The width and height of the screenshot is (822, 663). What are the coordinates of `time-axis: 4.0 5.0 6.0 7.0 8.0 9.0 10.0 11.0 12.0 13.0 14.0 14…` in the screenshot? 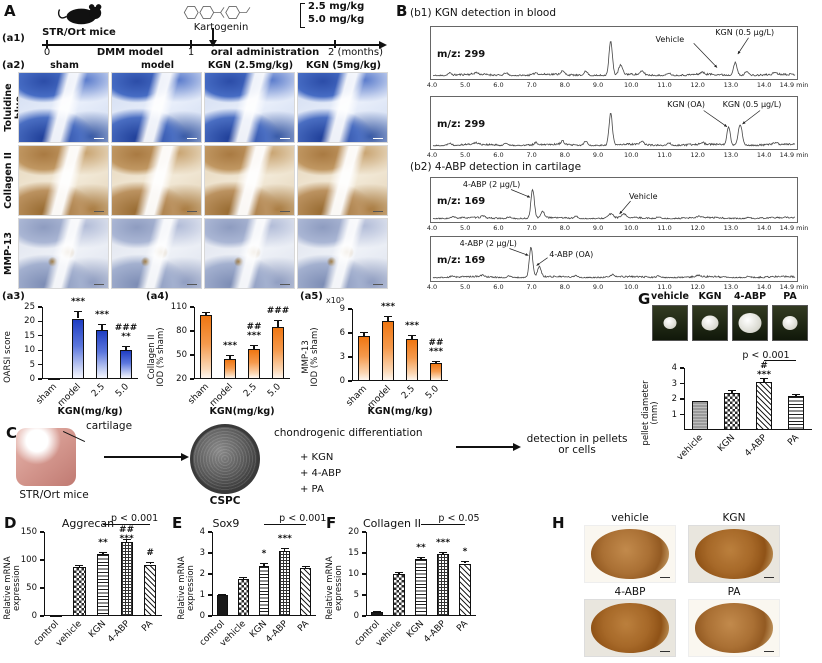 It's located at (618, 85).